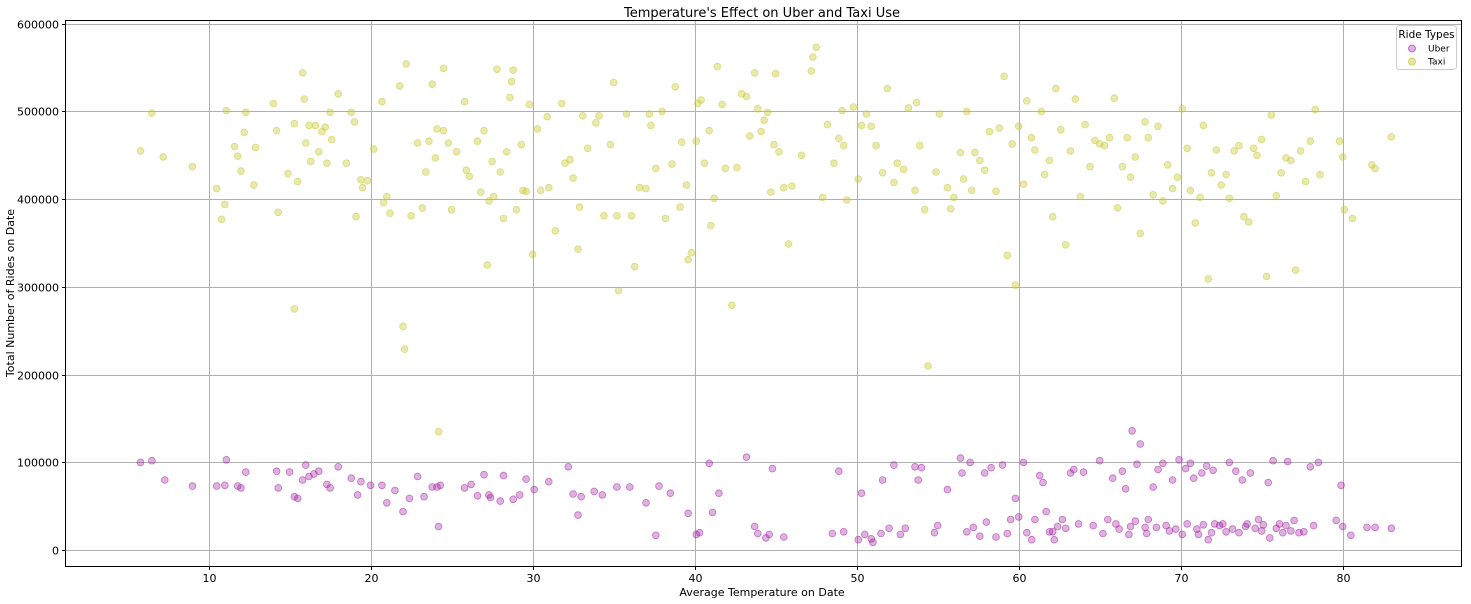 This screenshot has height=604, width=1471. Describe the element at coordinates (858, 578) in the screenshot. I see `x-tick-label: 50` at that location.